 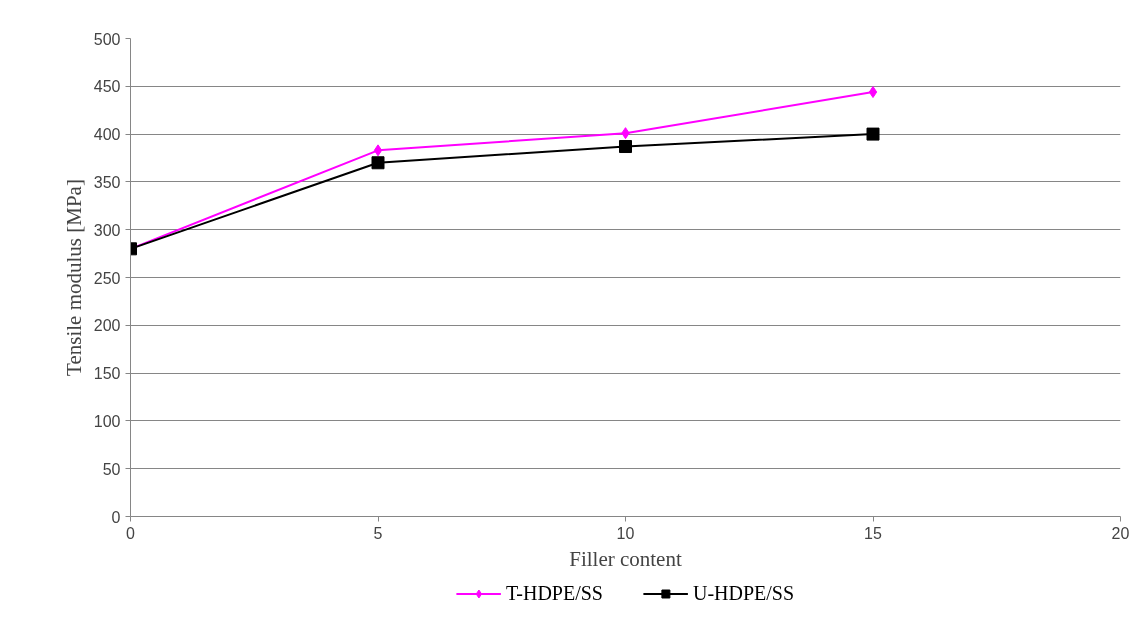 What do you see at coordinates (107, 421) in the screenshot?
I see `y-tick-label: 100` at bounding box center [107, 421].